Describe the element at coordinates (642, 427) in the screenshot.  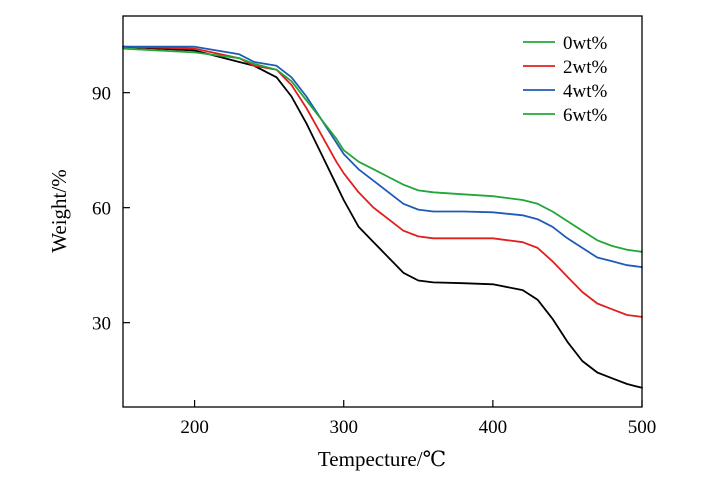
I see `x-tick-label-500: 500` at that location.